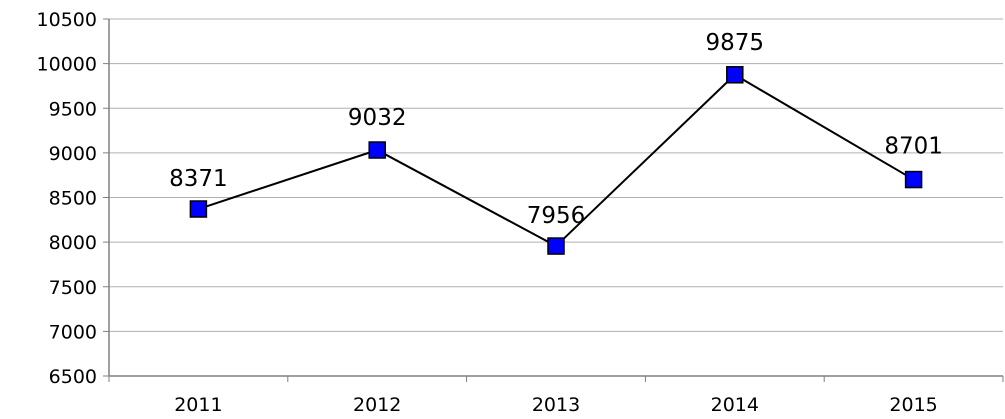  Describe the element at coordinates (73, 332) in the screenshot. I see `y-tick-label-7000: 7000` at that location.